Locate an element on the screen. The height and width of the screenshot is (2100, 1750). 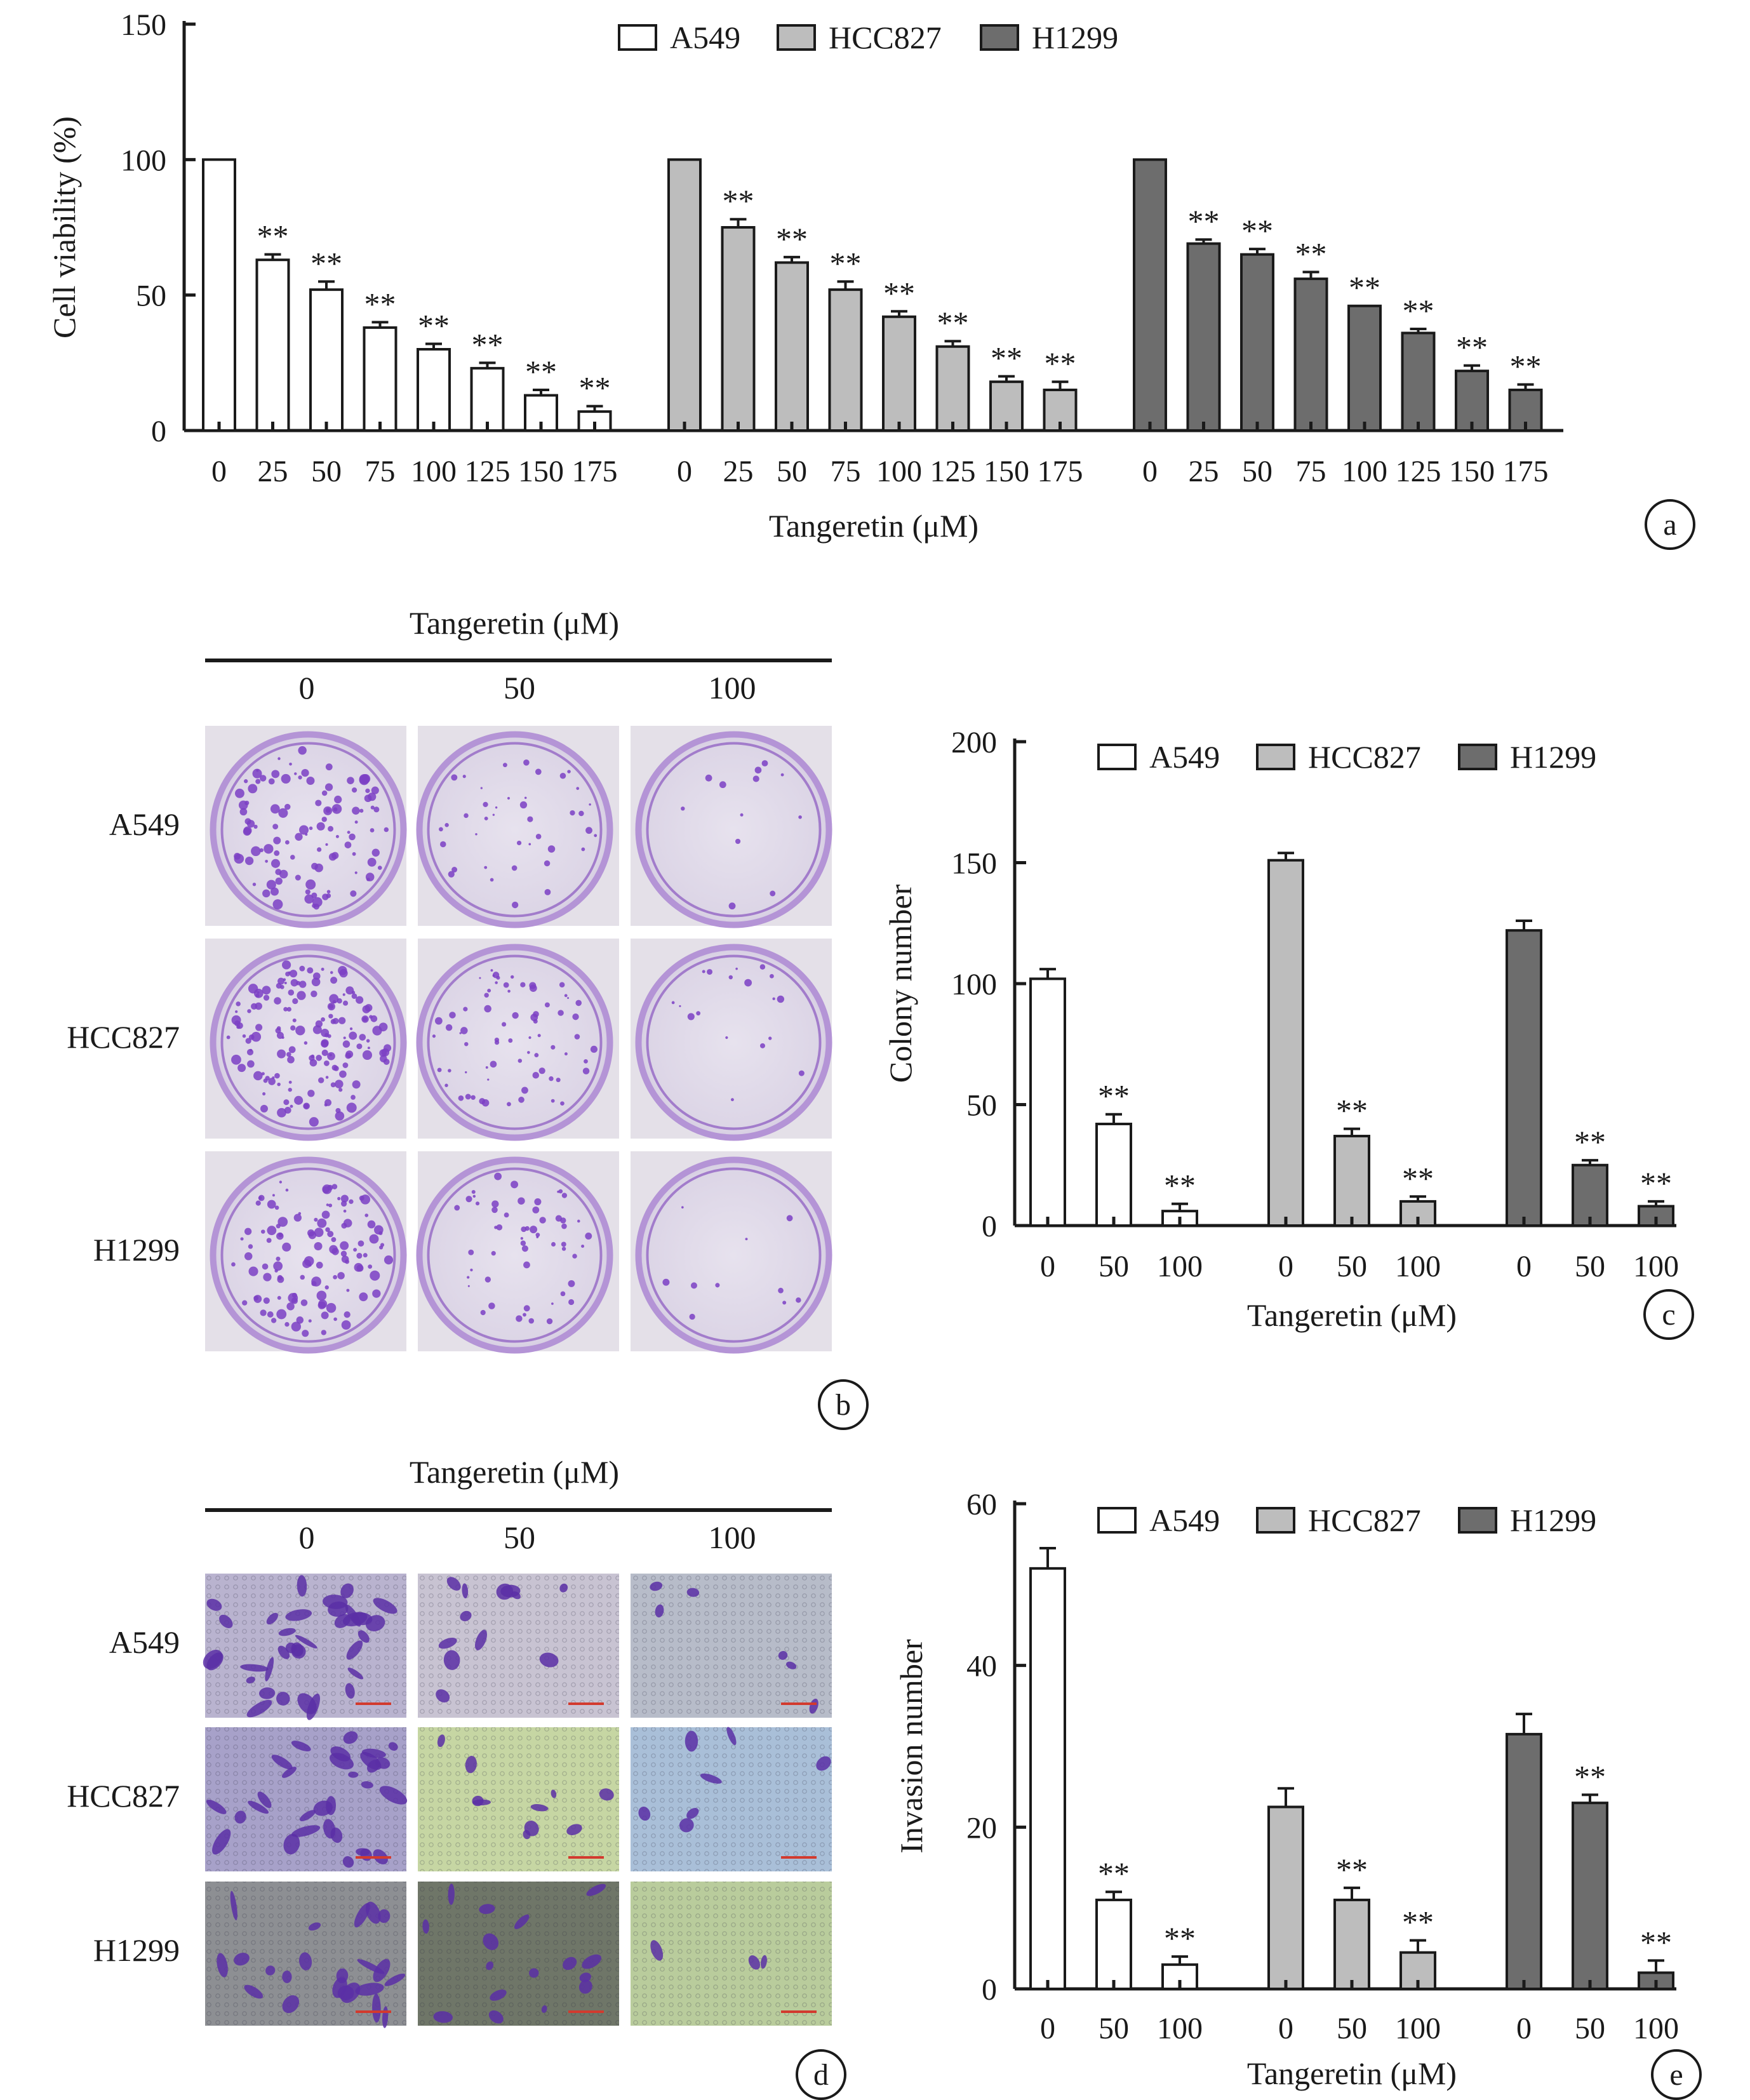
x-tick-label-150: 150 is located at coordinates (1007, 472).